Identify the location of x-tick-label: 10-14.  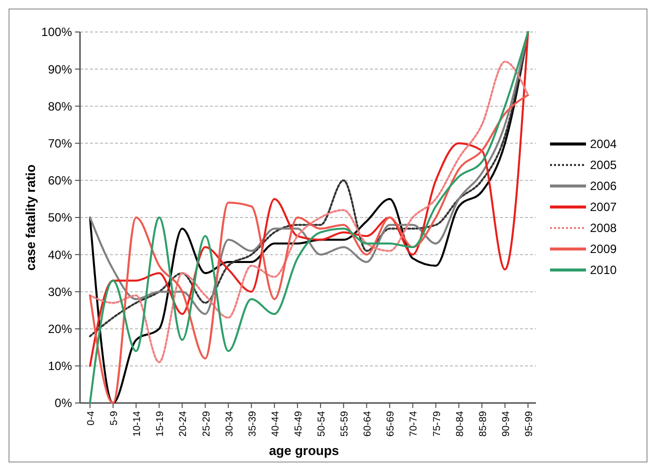
(138, 423).